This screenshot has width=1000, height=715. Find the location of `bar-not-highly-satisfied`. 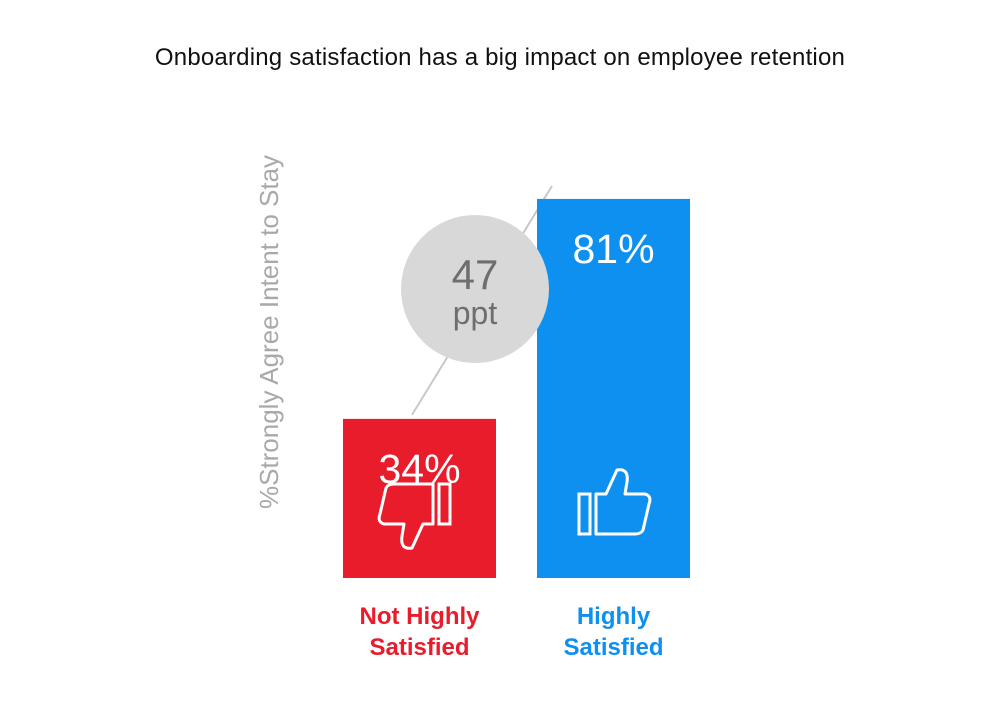

bar-not-highly-satisfied is located at coordinates (419, 498).